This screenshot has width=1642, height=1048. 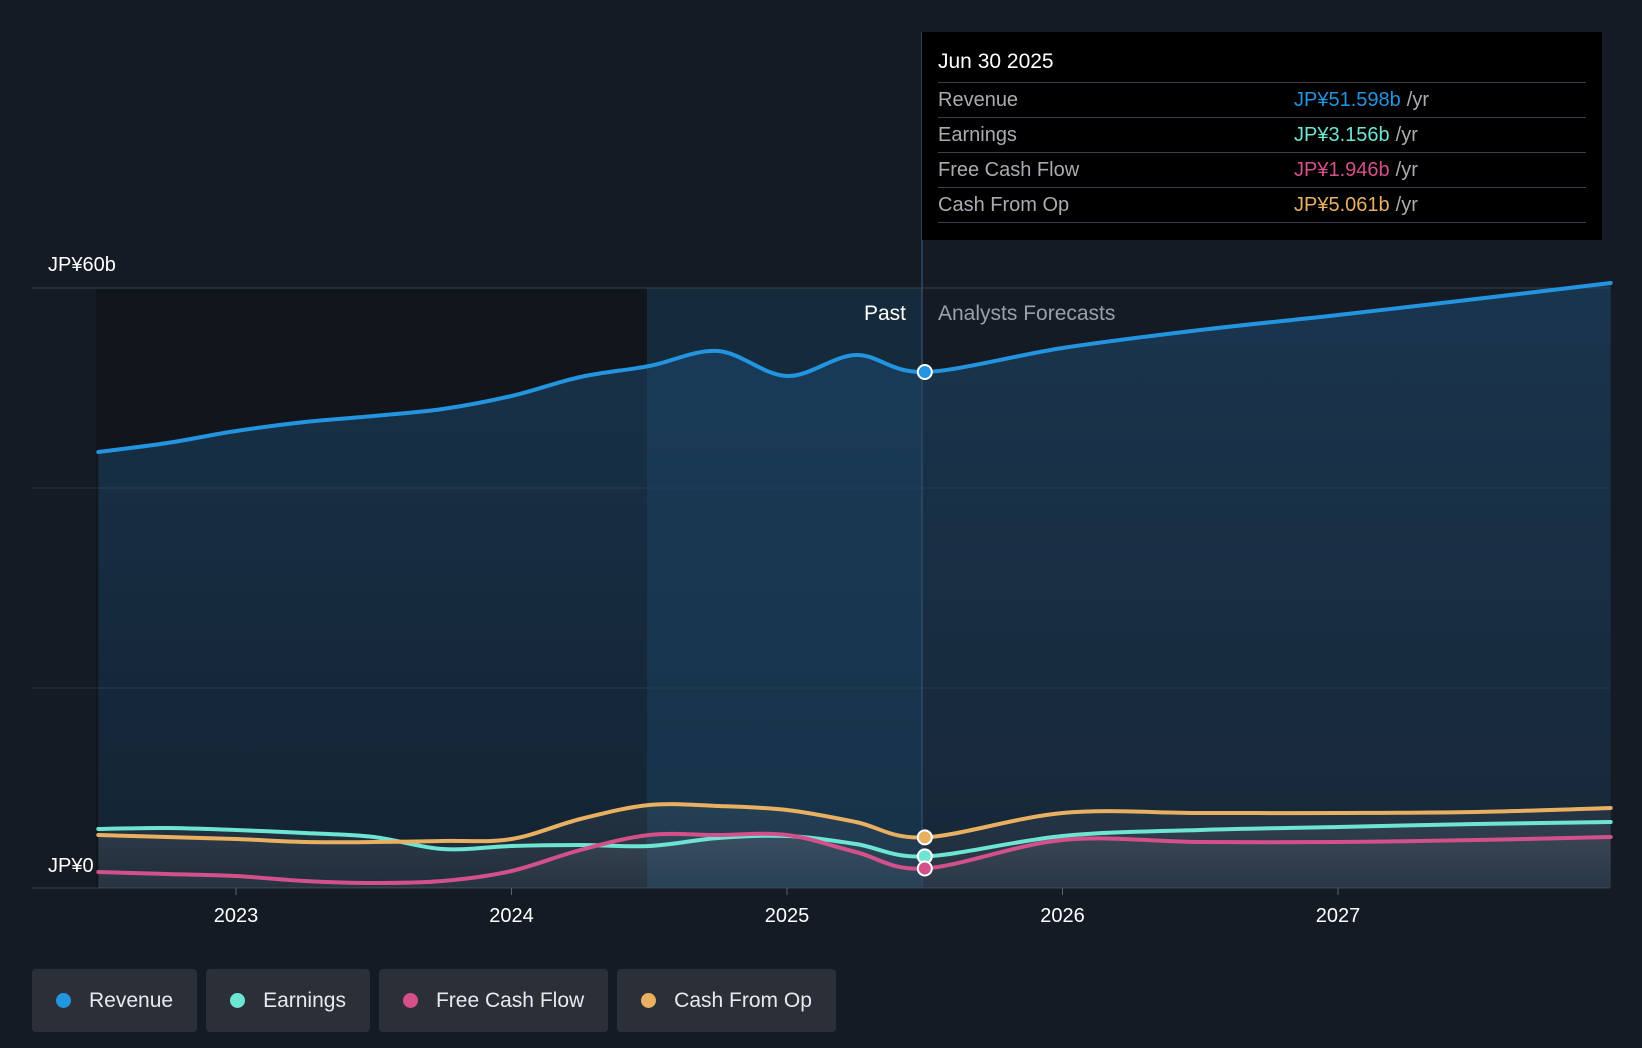 I want to click on legend-label: Free Cash Flow, so click(x=510, y=1000).